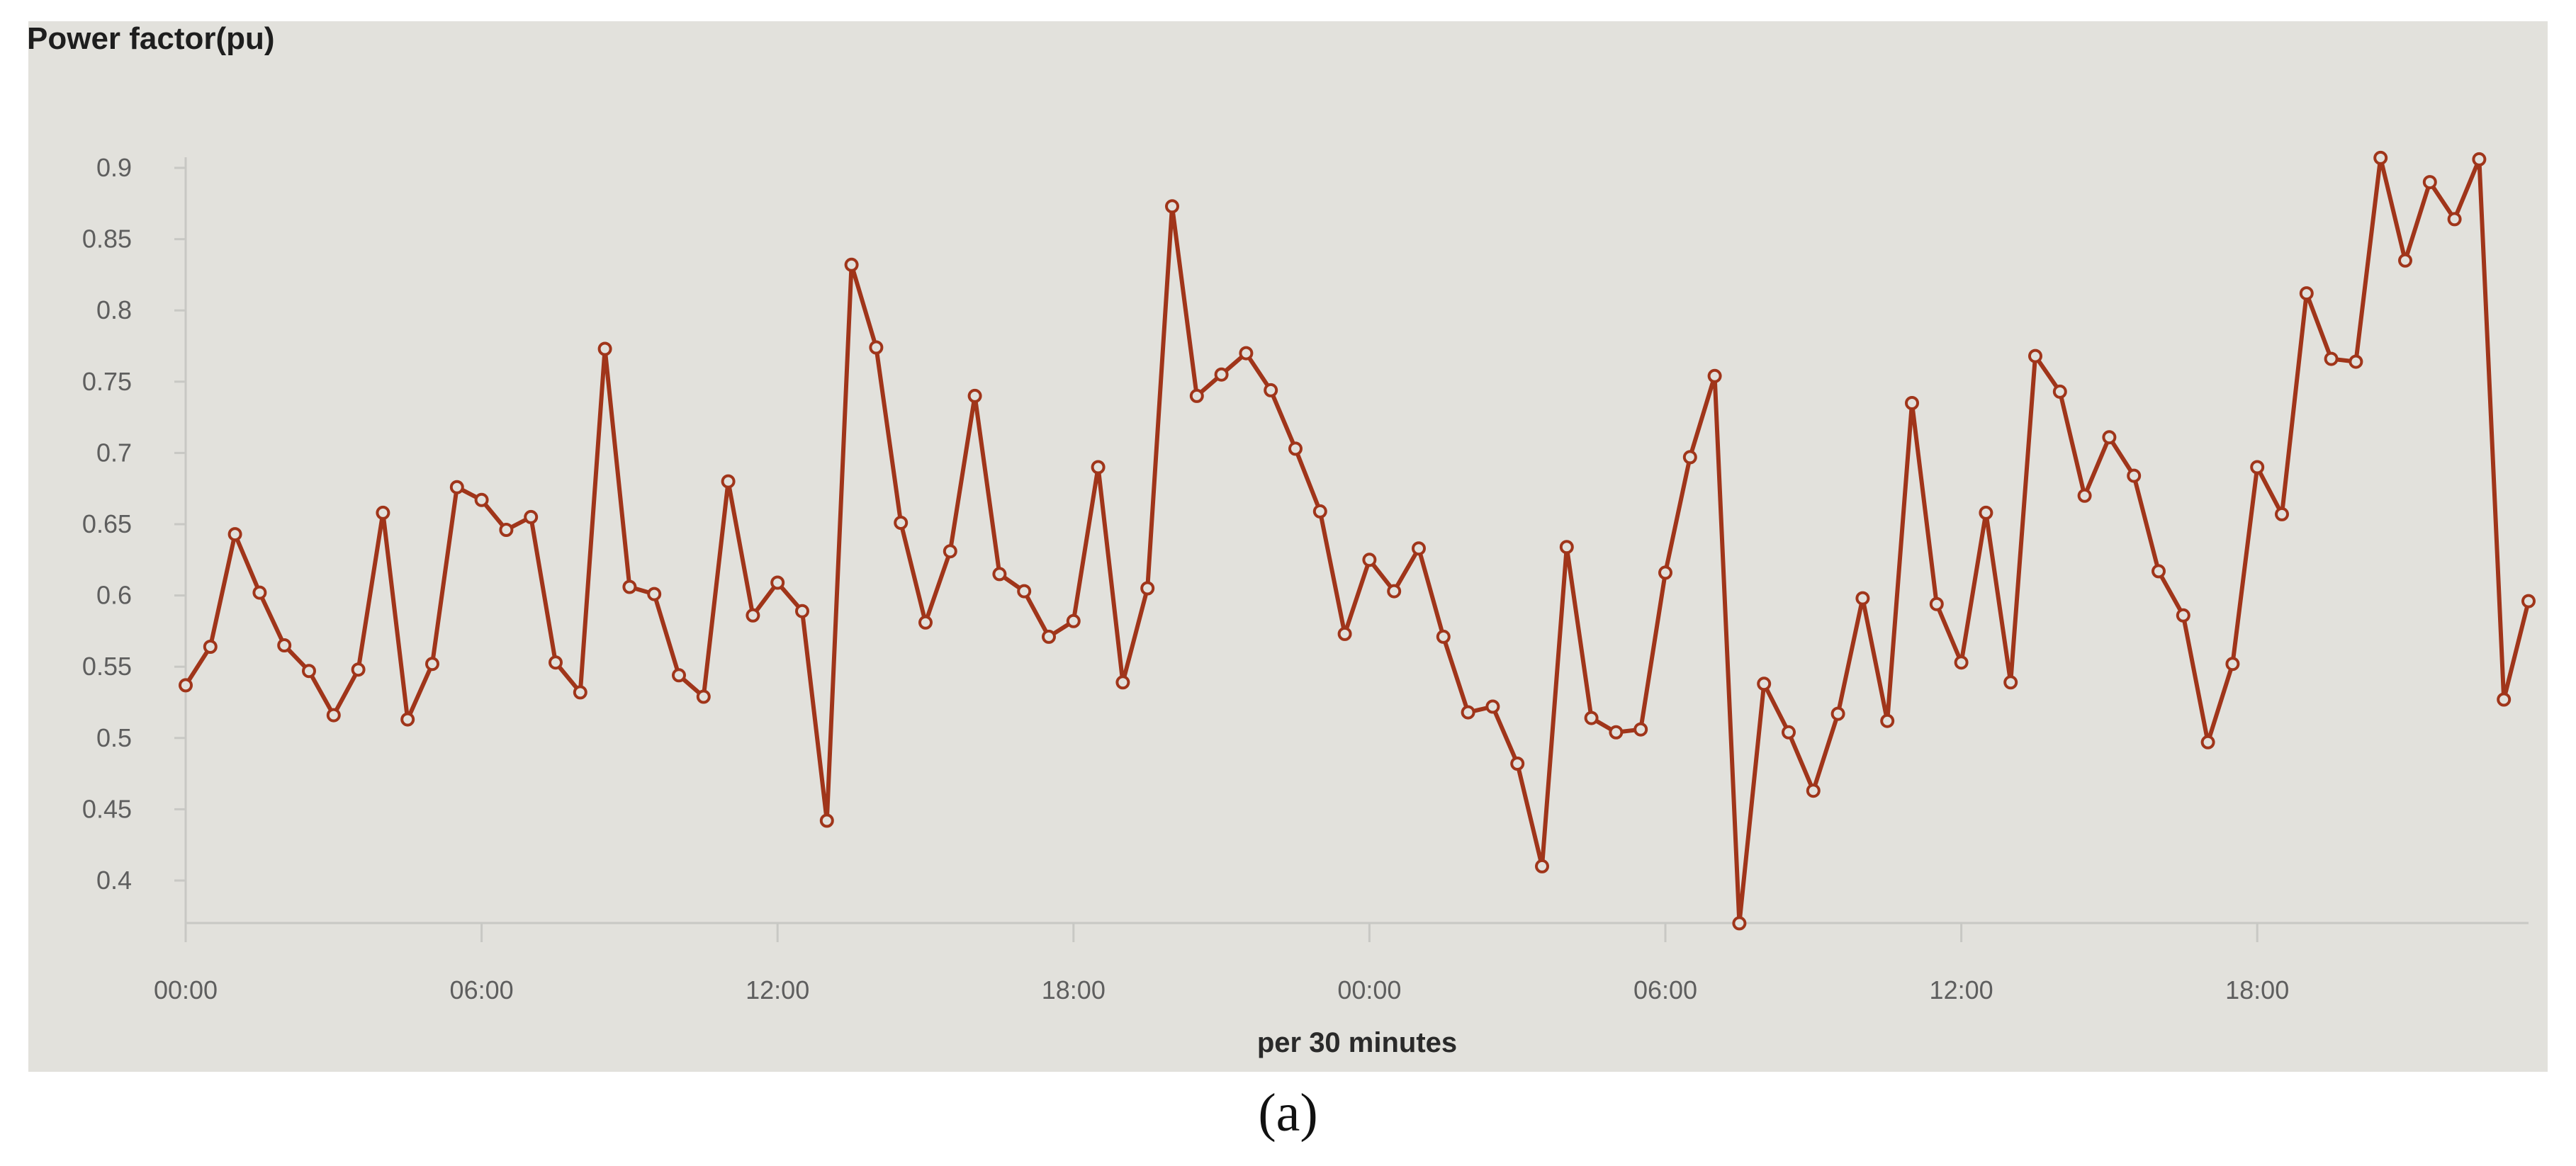  Describe the element at coordinates (151, 39) in the screenshot. I see `chart-title: Power factor(pu)` at that location.